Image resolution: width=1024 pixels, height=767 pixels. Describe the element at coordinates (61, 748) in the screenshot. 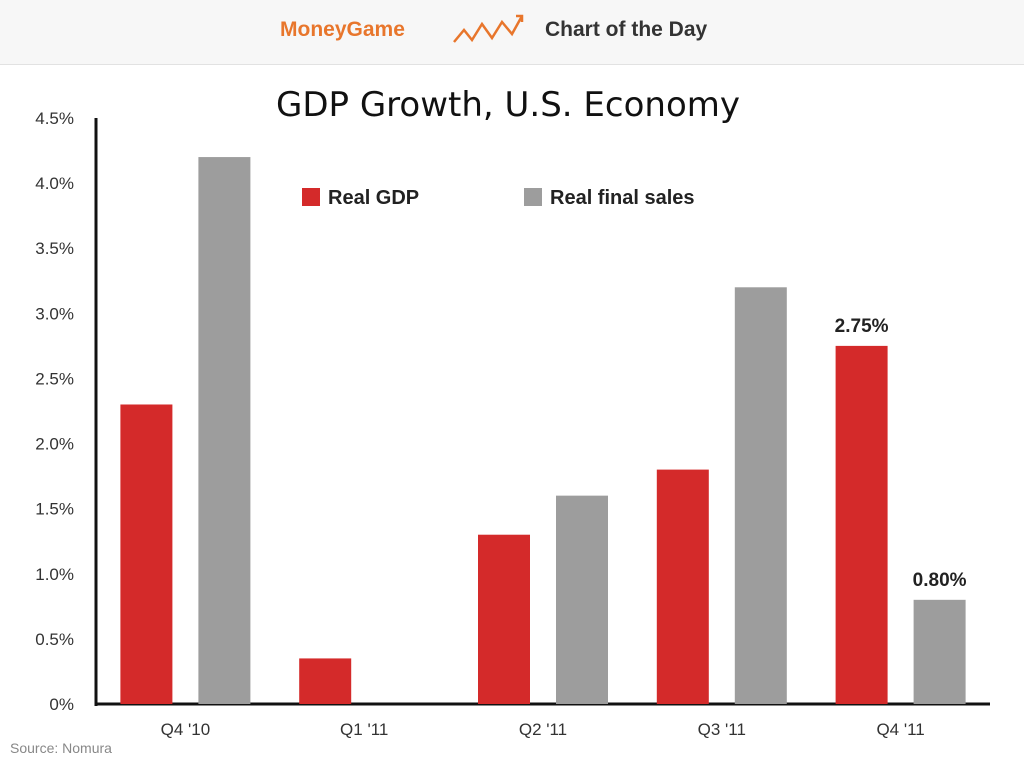

I see `chart-source: Source: Nomura` at that location.